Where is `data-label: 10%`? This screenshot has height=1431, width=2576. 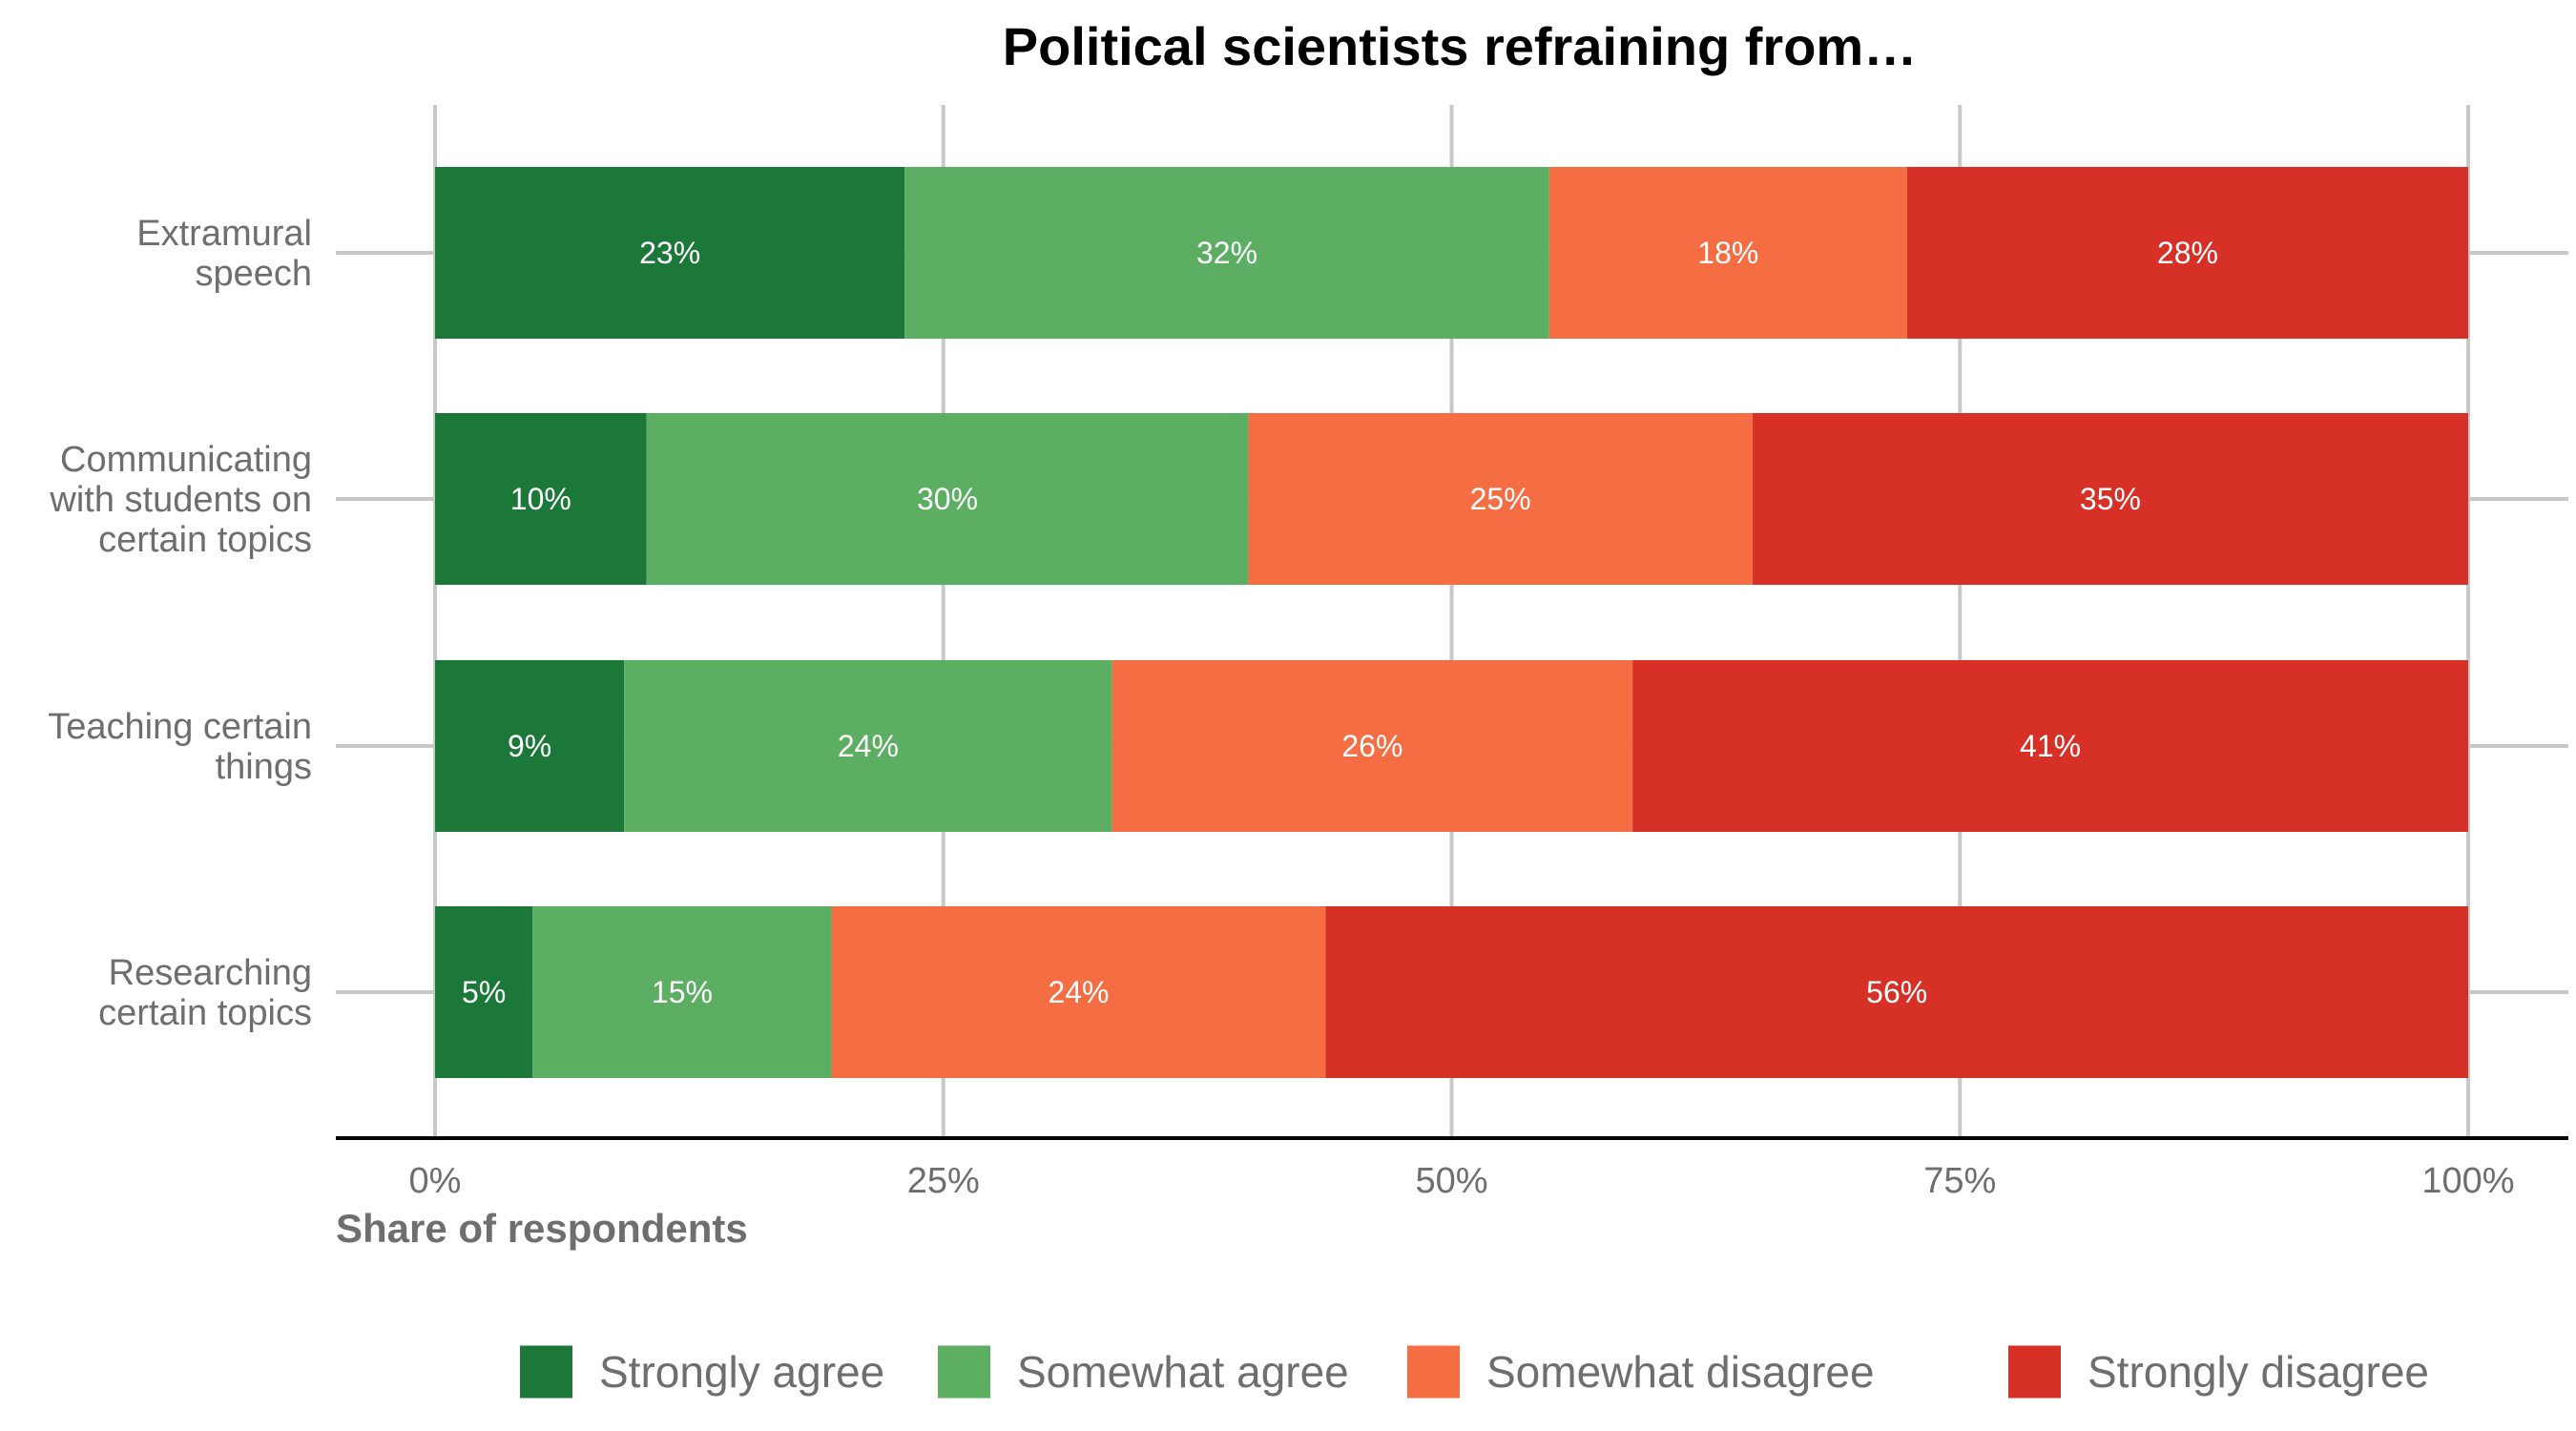 data-label: 10% is located at coordinates (540, 499).